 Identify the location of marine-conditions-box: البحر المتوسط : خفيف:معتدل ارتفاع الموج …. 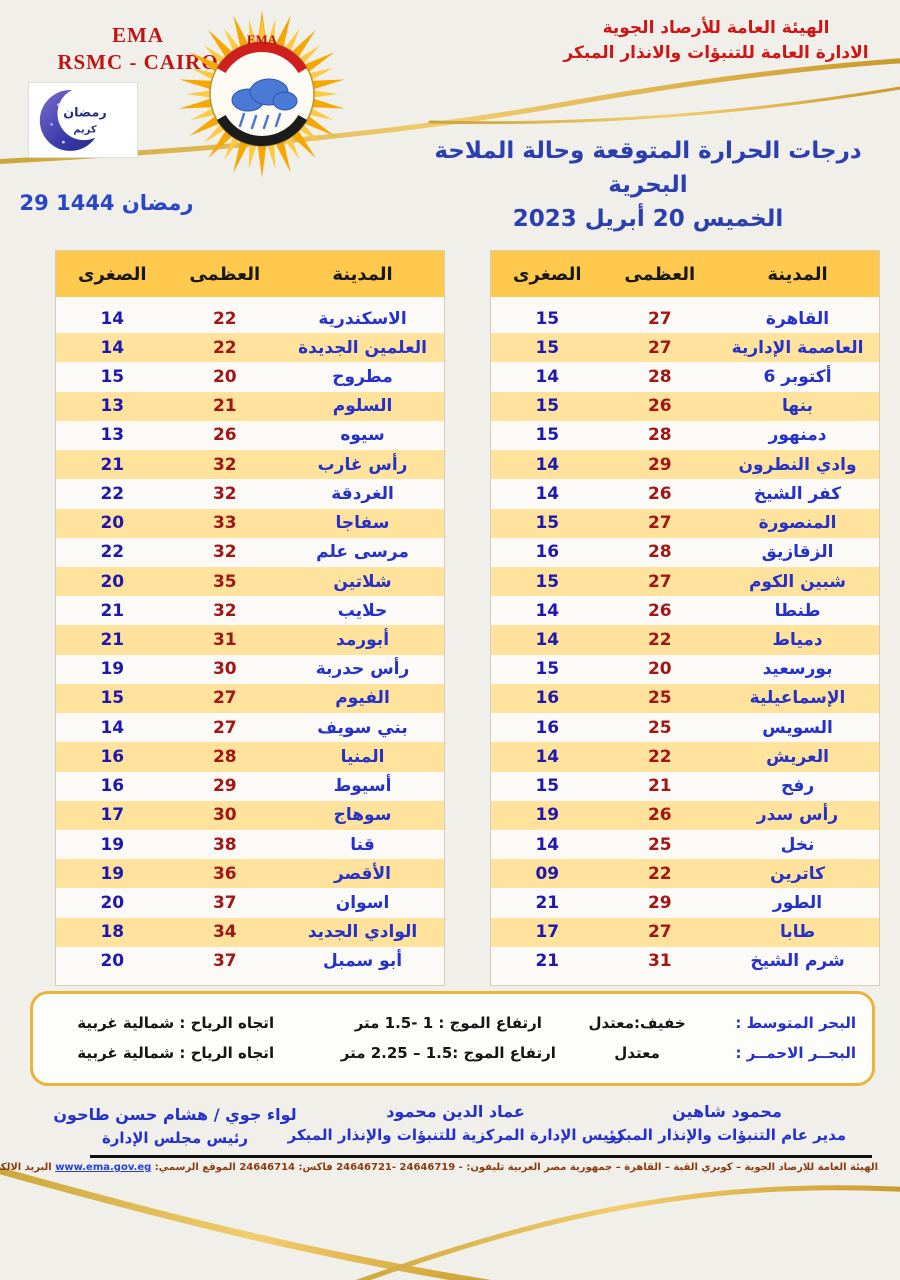
(452, 1038).